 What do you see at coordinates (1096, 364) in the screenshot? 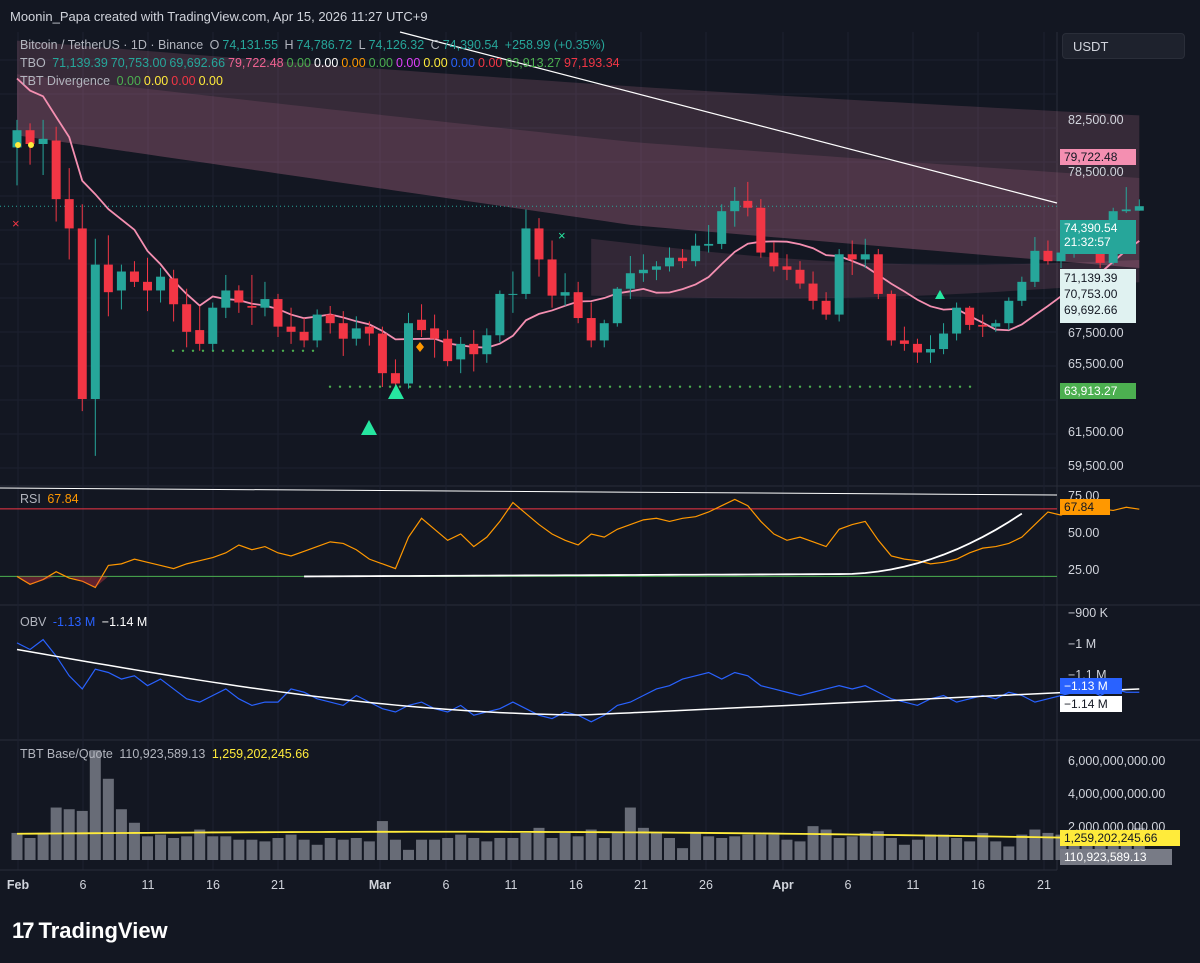
I see `price-tick: 65,500.00` at bounding box center [1096, 364].